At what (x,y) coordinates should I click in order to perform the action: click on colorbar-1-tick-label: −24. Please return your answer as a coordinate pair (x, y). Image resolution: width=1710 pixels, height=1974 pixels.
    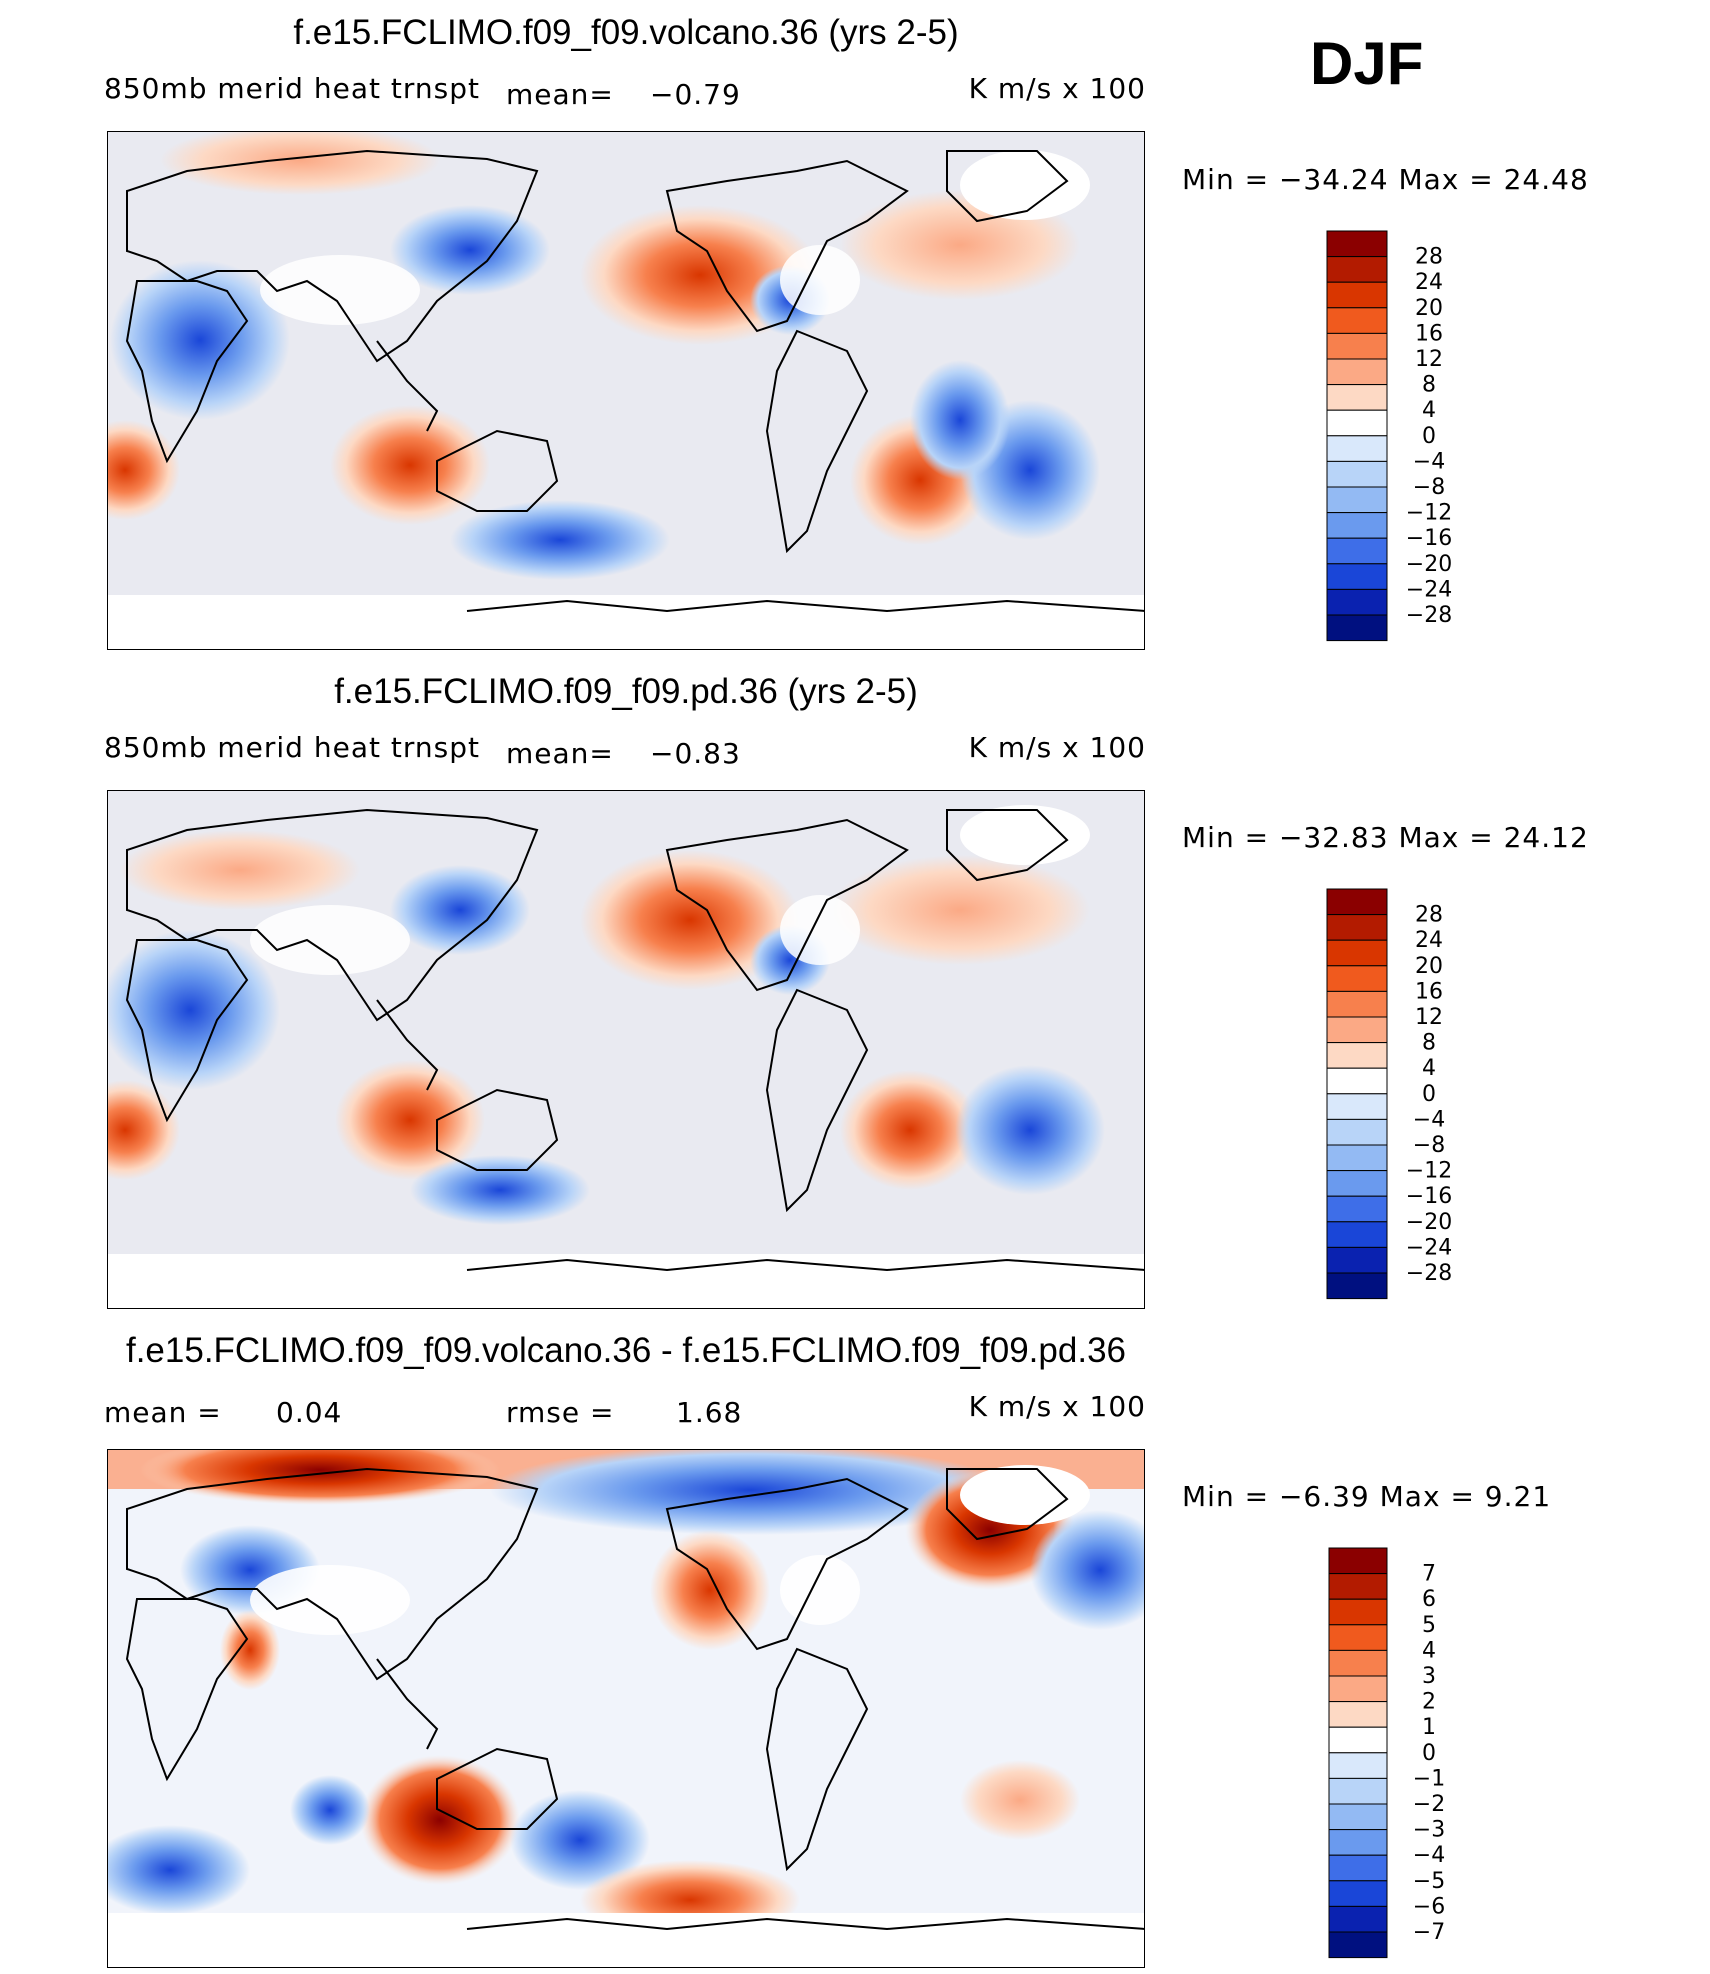
    Looking at the image, I should click on (1429, 589).